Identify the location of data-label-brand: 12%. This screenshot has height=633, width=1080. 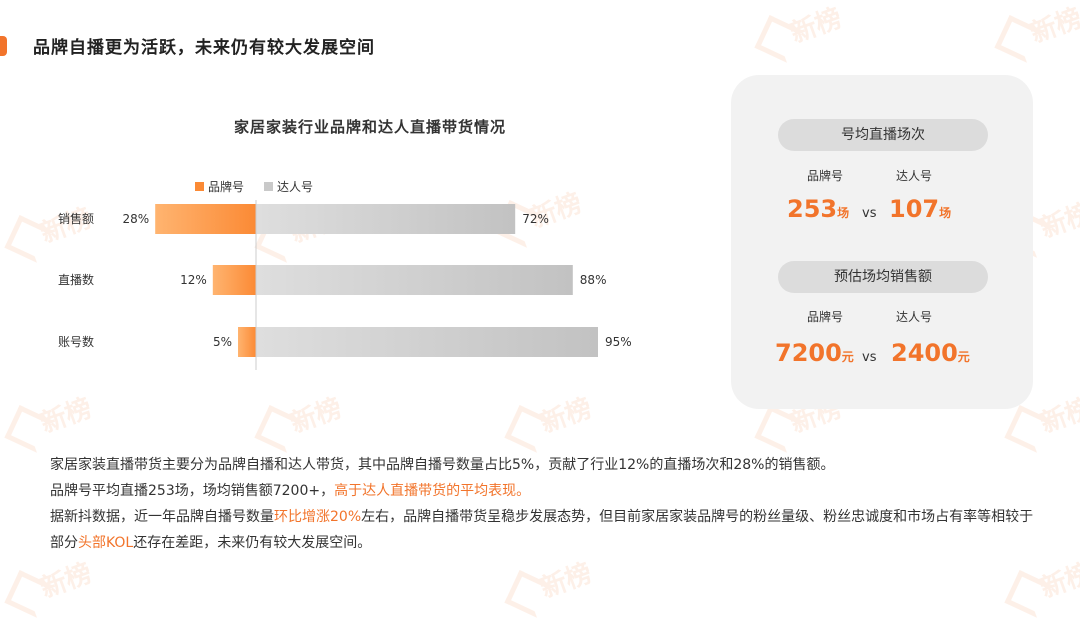
(193, 280).